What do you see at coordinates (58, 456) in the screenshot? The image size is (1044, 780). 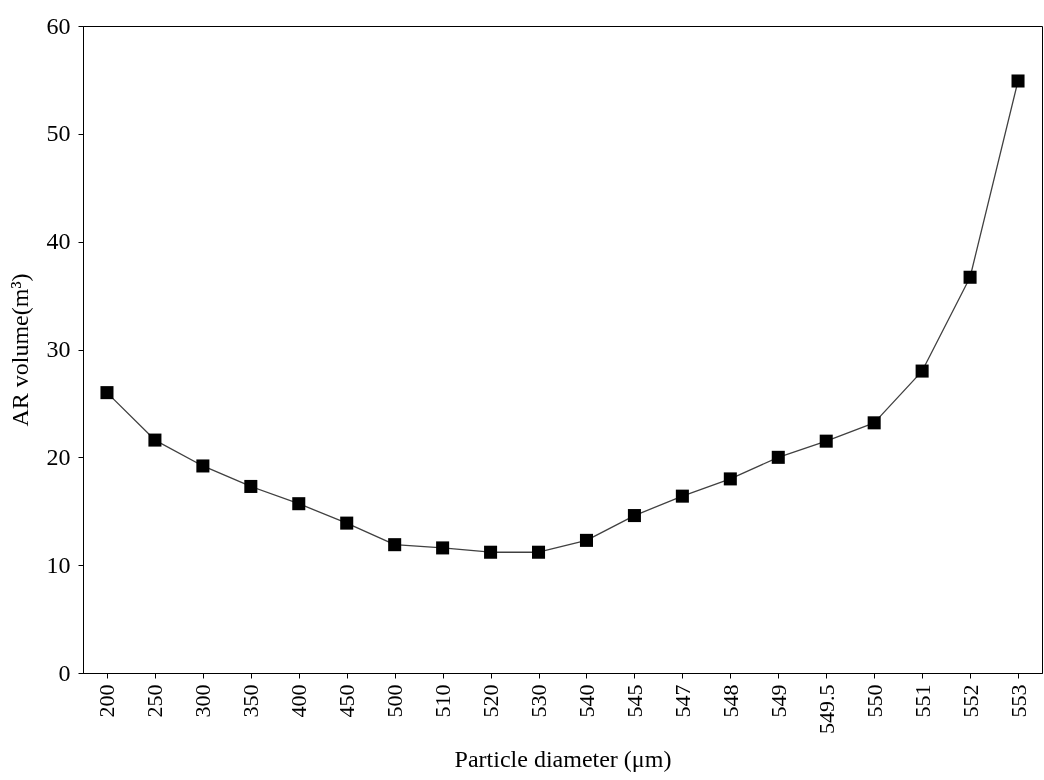 I see `y-tick-label: 20` at bounding box center [58, 456].